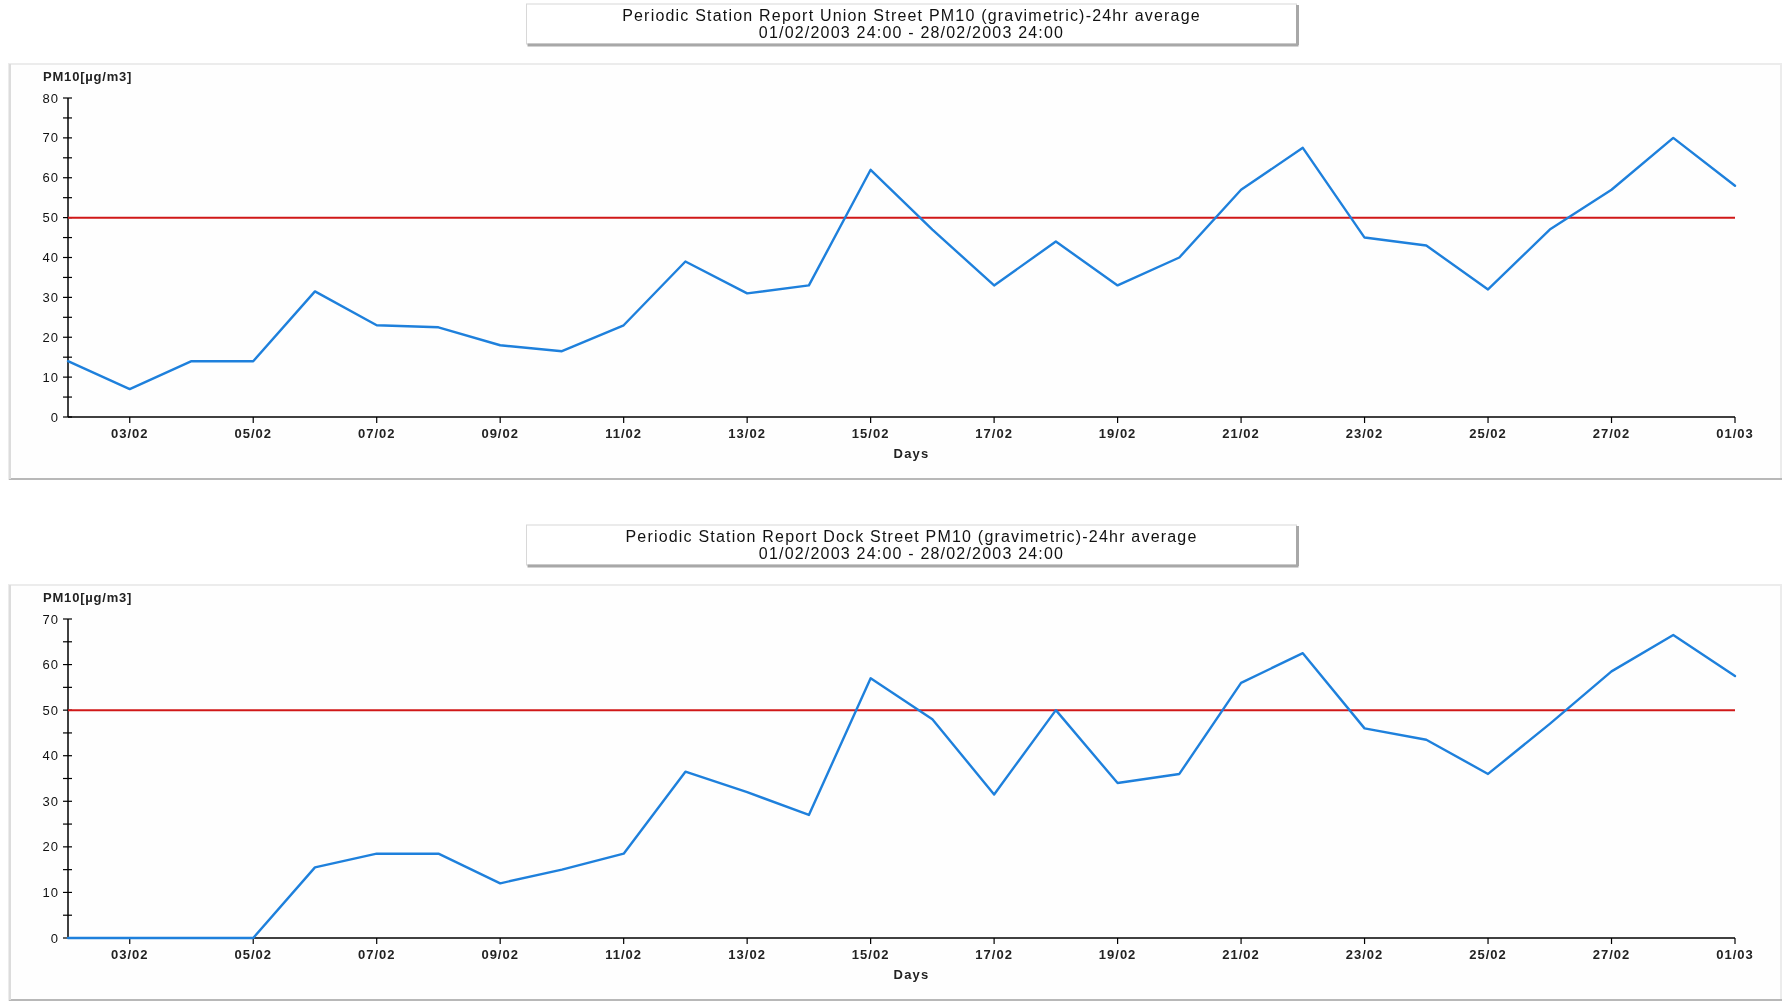  I want to click on chart-title: Periodic Station Report Union Street PM10 (gravimetric)-24hr average, so click(911, 15).